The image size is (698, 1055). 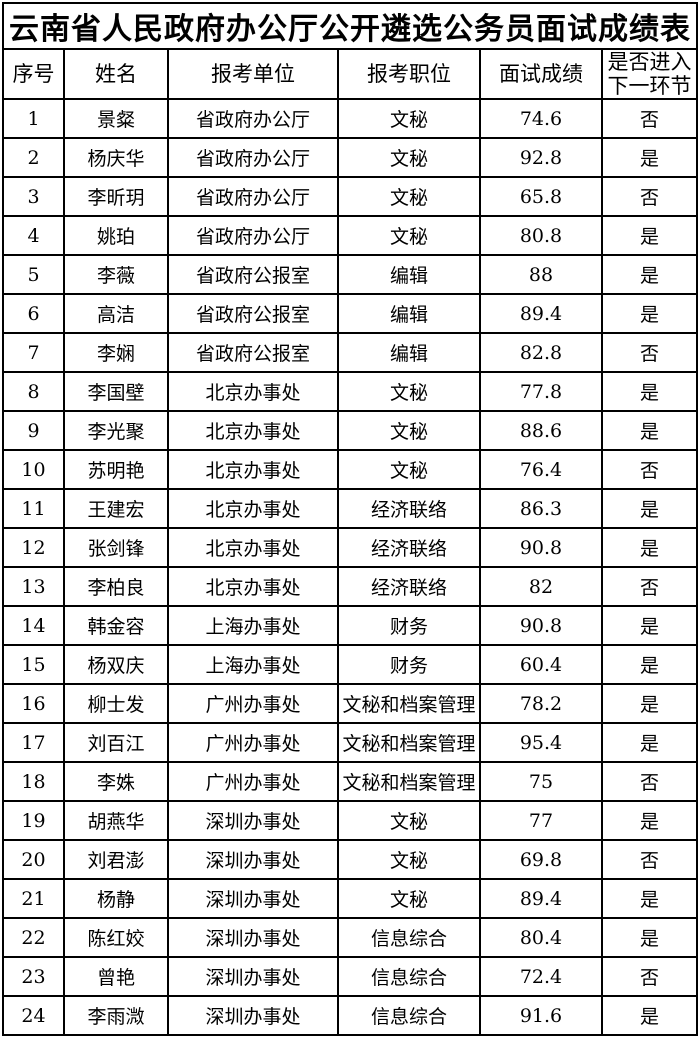 I want to click on cell-score: 72.4, so click(x=541, y=977).